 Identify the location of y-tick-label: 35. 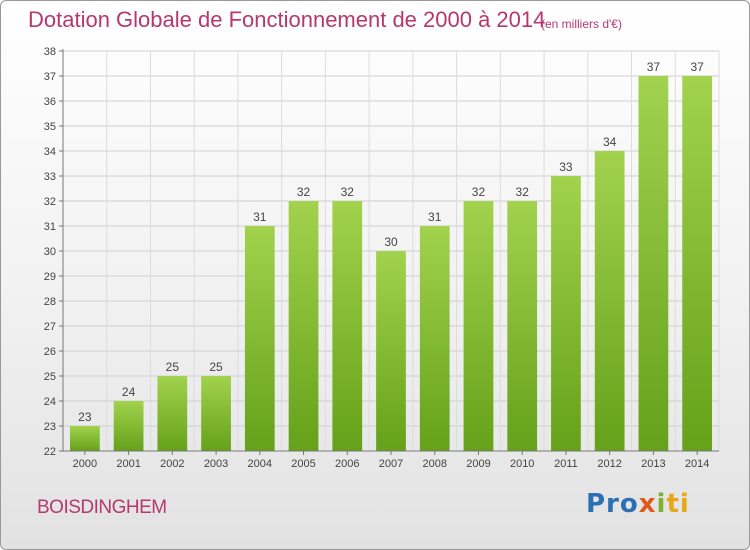
(50, 127).